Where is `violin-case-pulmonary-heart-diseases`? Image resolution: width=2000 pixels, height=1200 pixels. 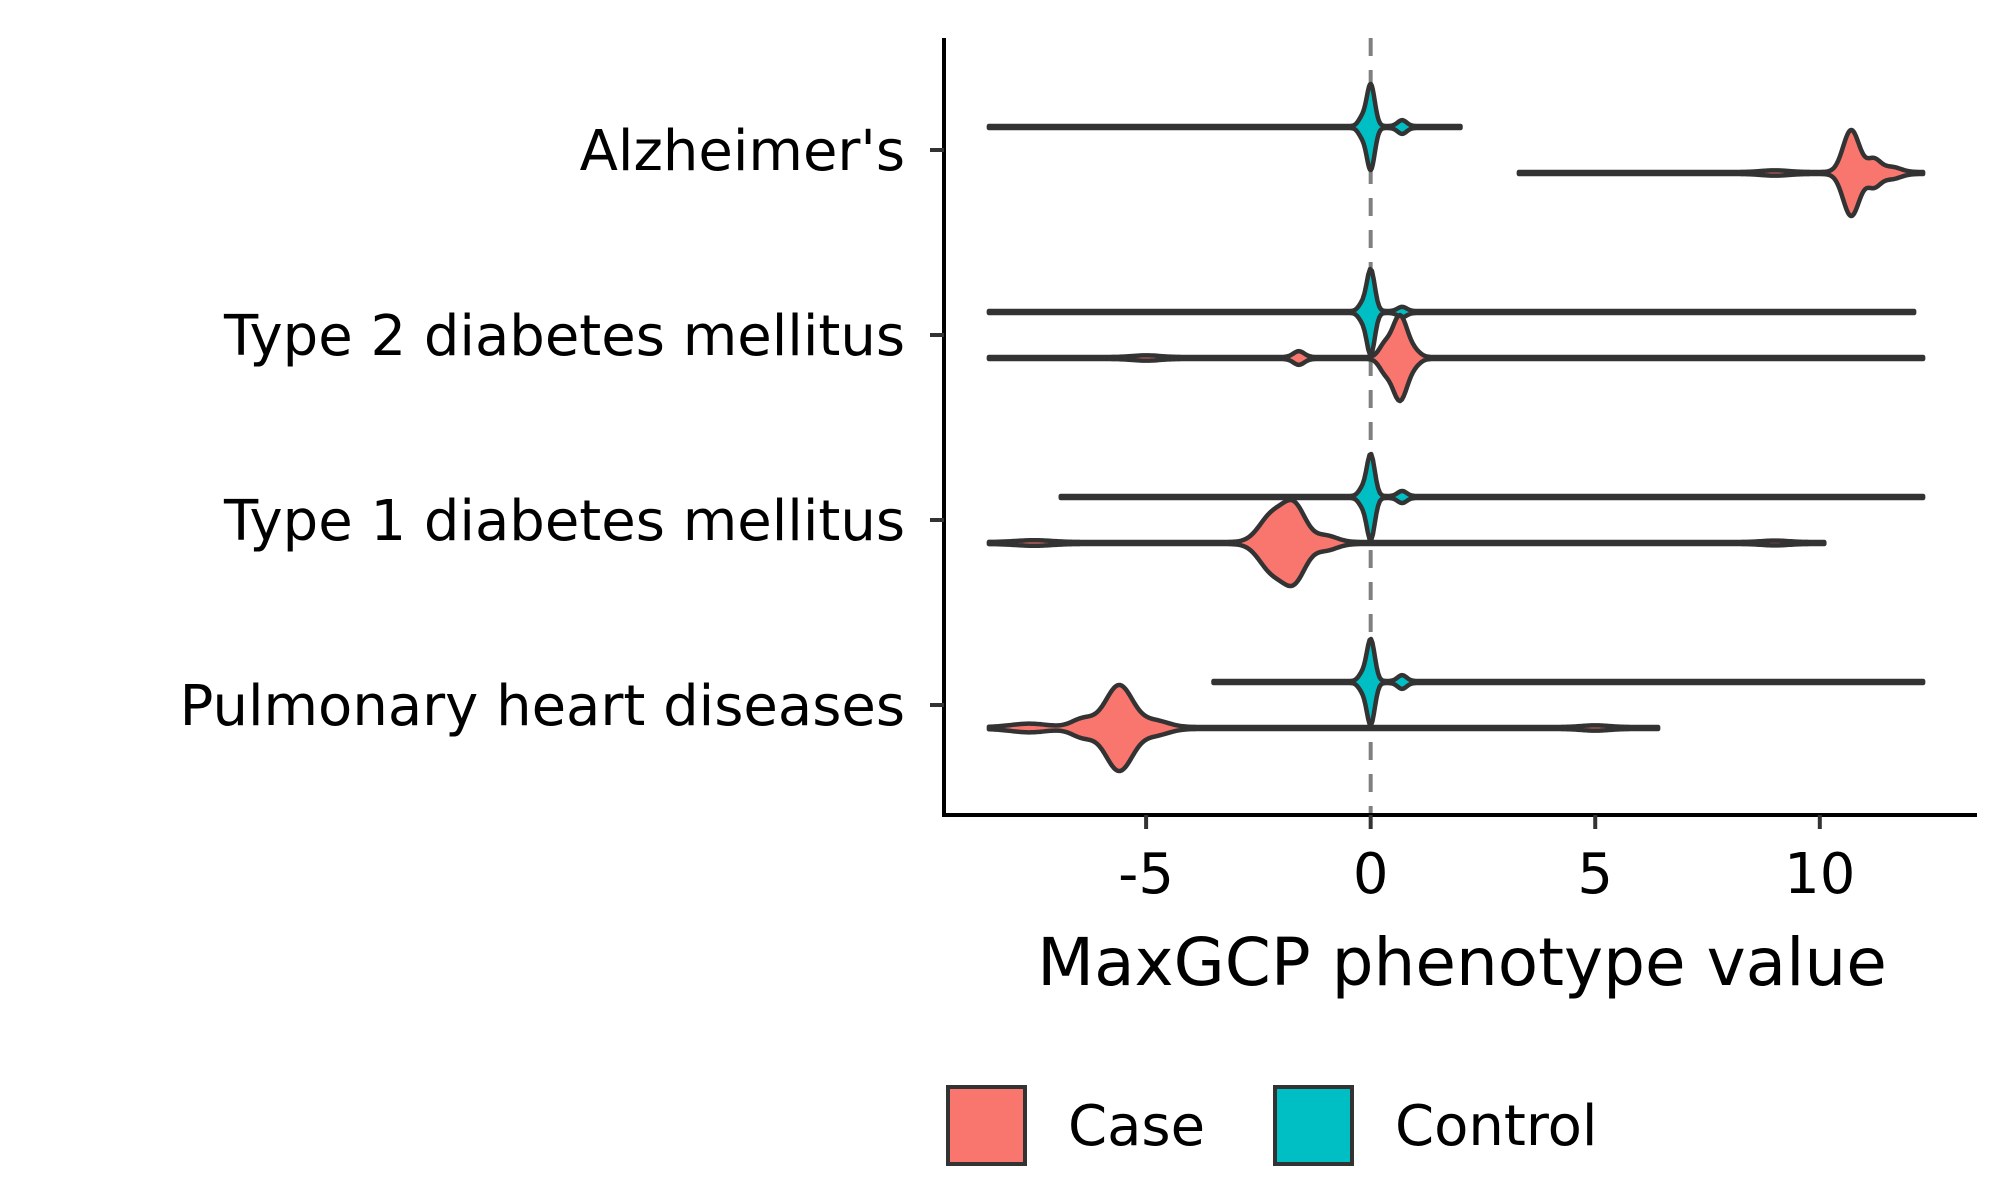
violin-case-pulmonary-heart-diseases is located at coordinates (1323, 728).